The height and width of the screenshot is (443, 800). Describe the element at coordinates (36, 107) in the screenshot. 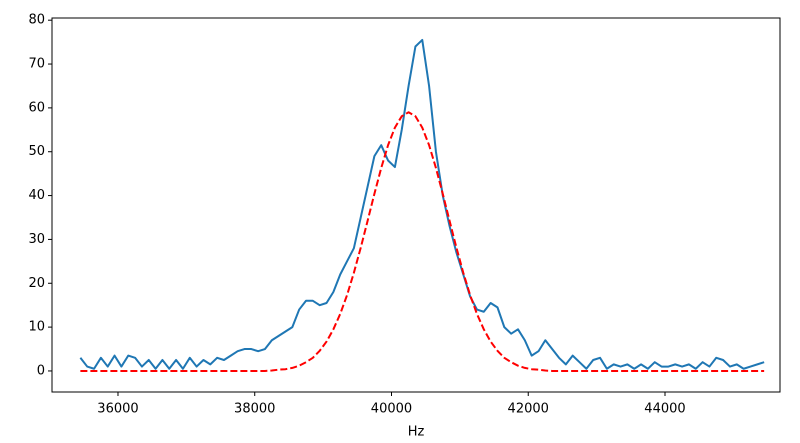

I see `y-tick-label: 60` at that location.